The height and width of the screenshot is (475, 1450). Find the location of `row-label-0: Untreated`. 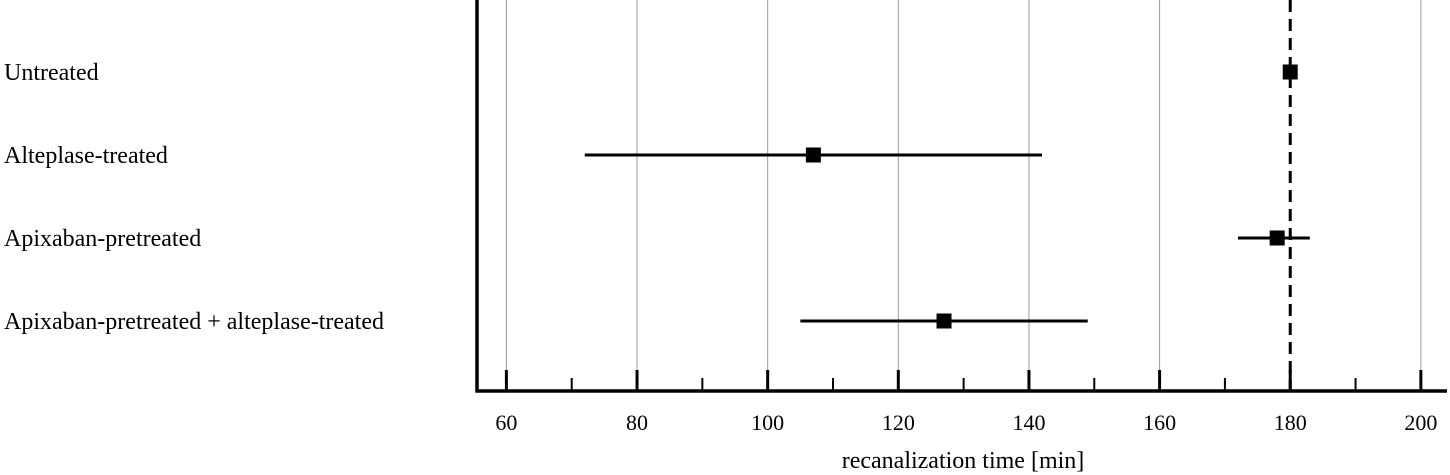

row-label-0: Untreated is located at coordinates (51, 73).